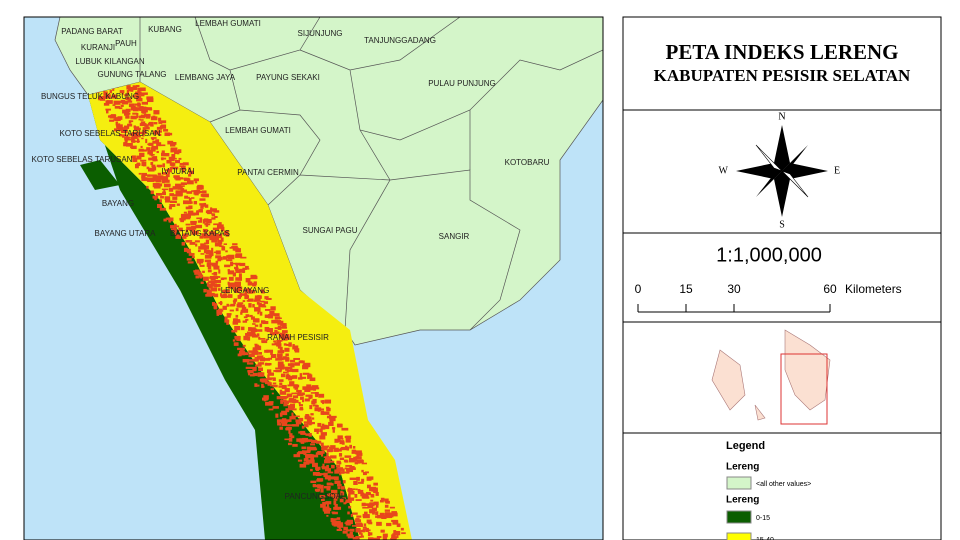  I want to click on map-label: BAYANG UTARA, so click(126, 233).